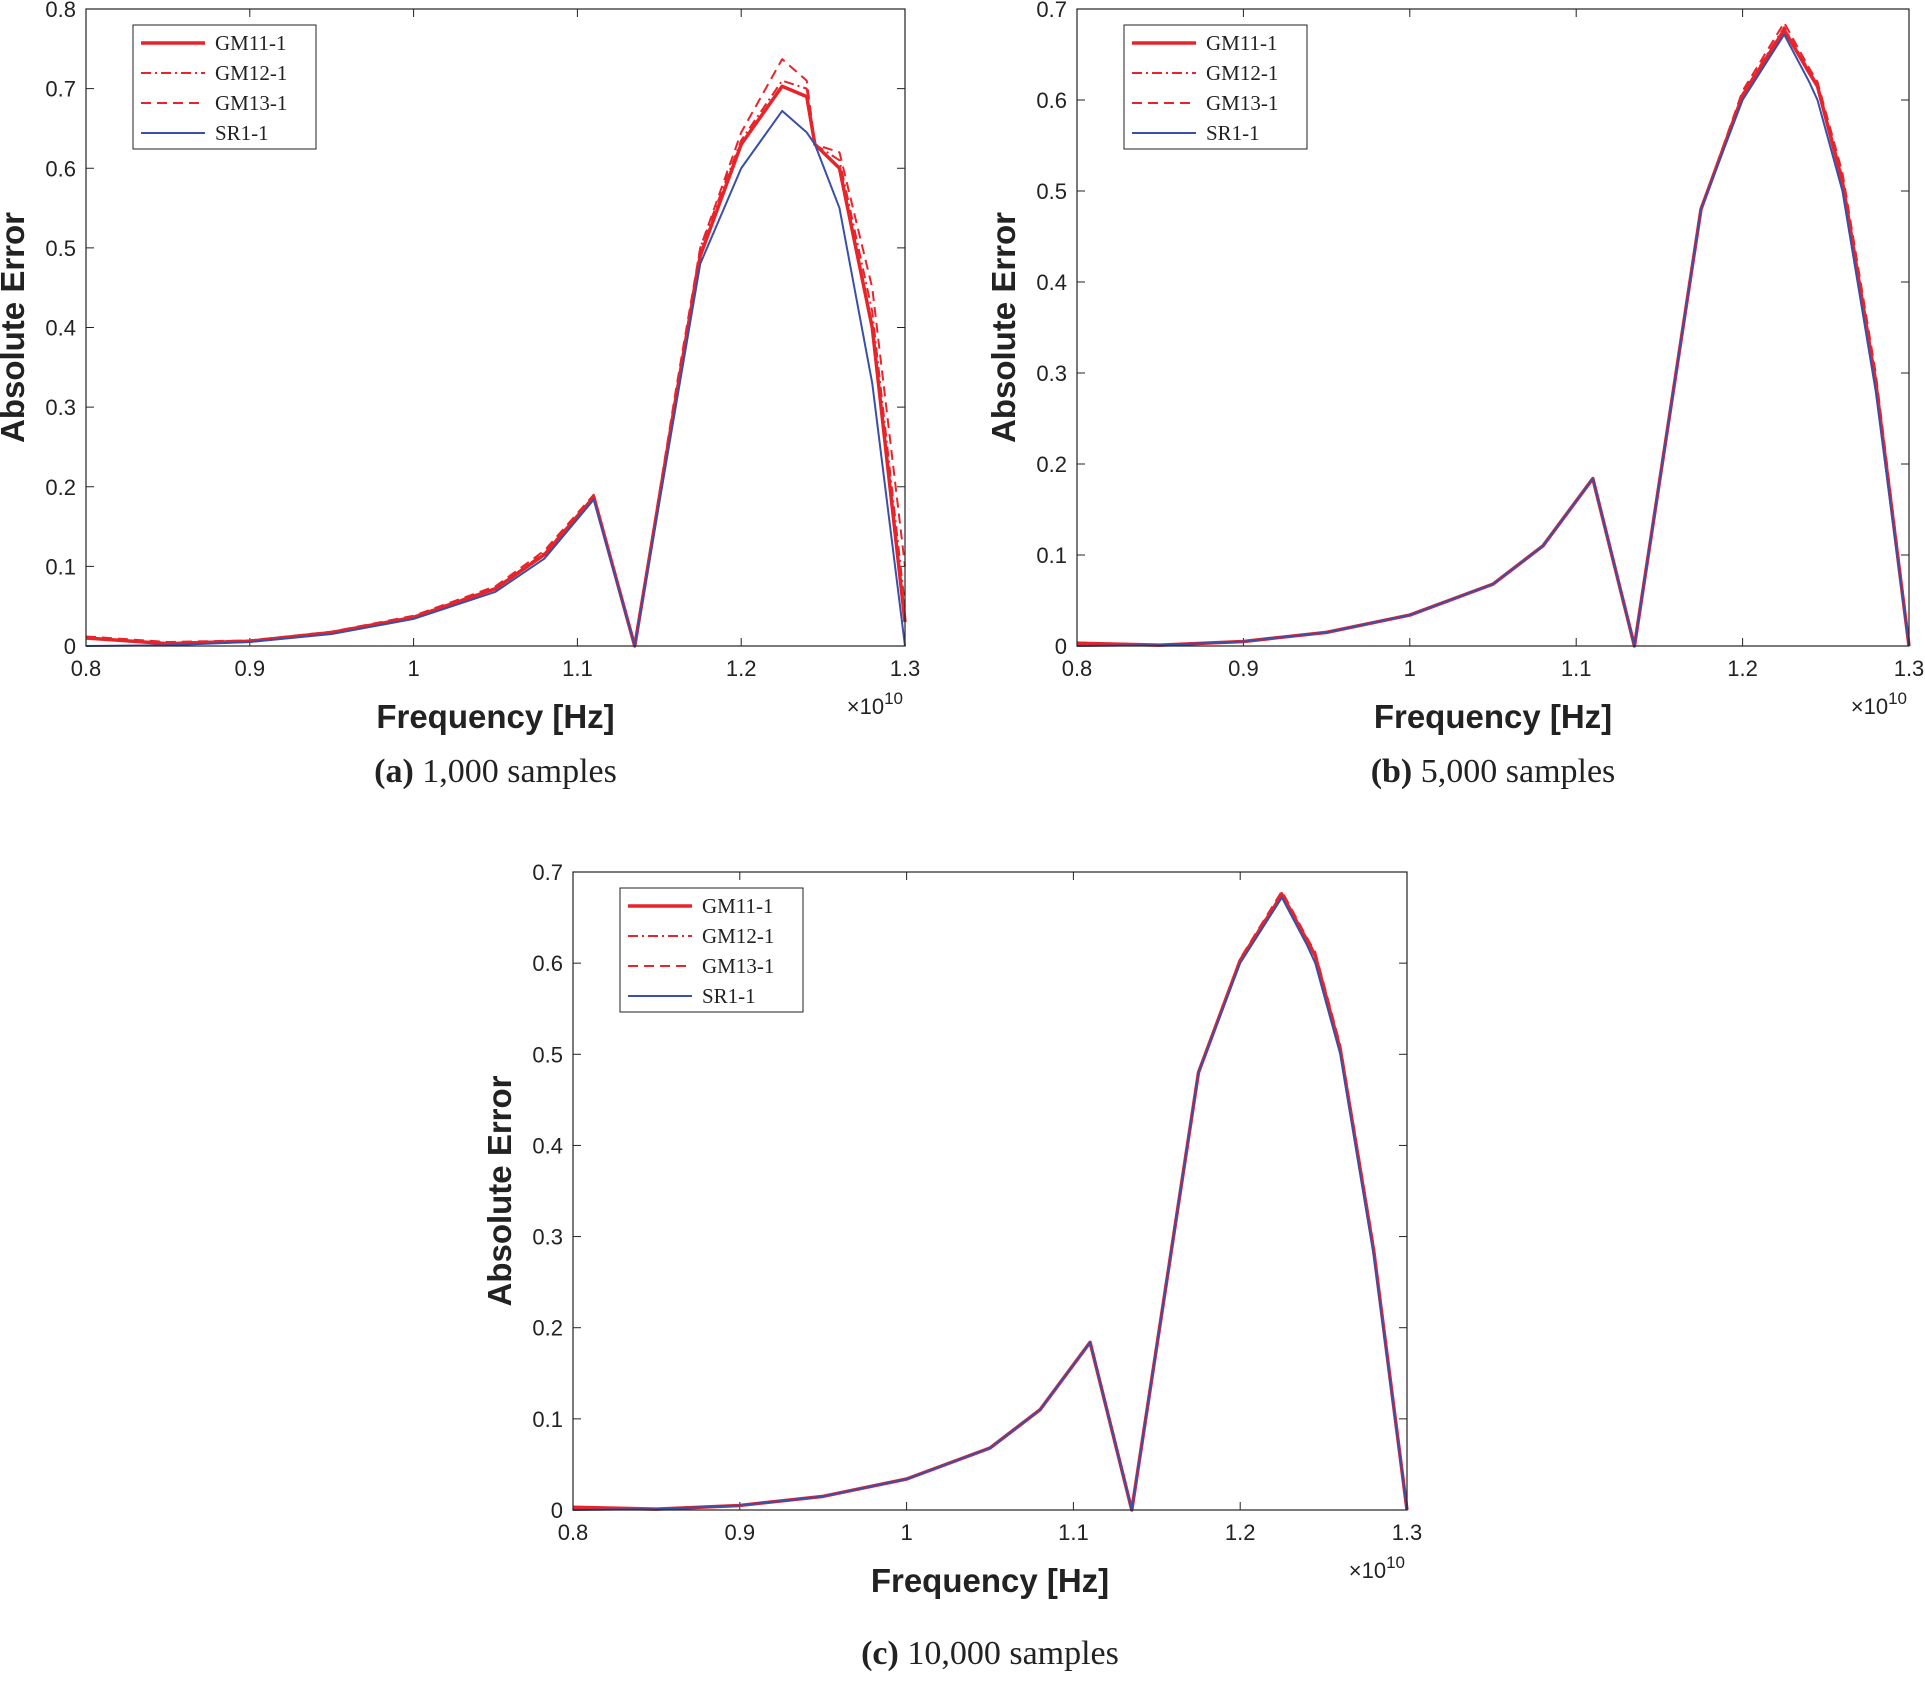 The height and width of the screenshot is (1686, 1925). What do you see at coordinates (1518, 771) in the screenshot?
I see `caption-text: 5,000 samples` at bounding box center [1518, 771].